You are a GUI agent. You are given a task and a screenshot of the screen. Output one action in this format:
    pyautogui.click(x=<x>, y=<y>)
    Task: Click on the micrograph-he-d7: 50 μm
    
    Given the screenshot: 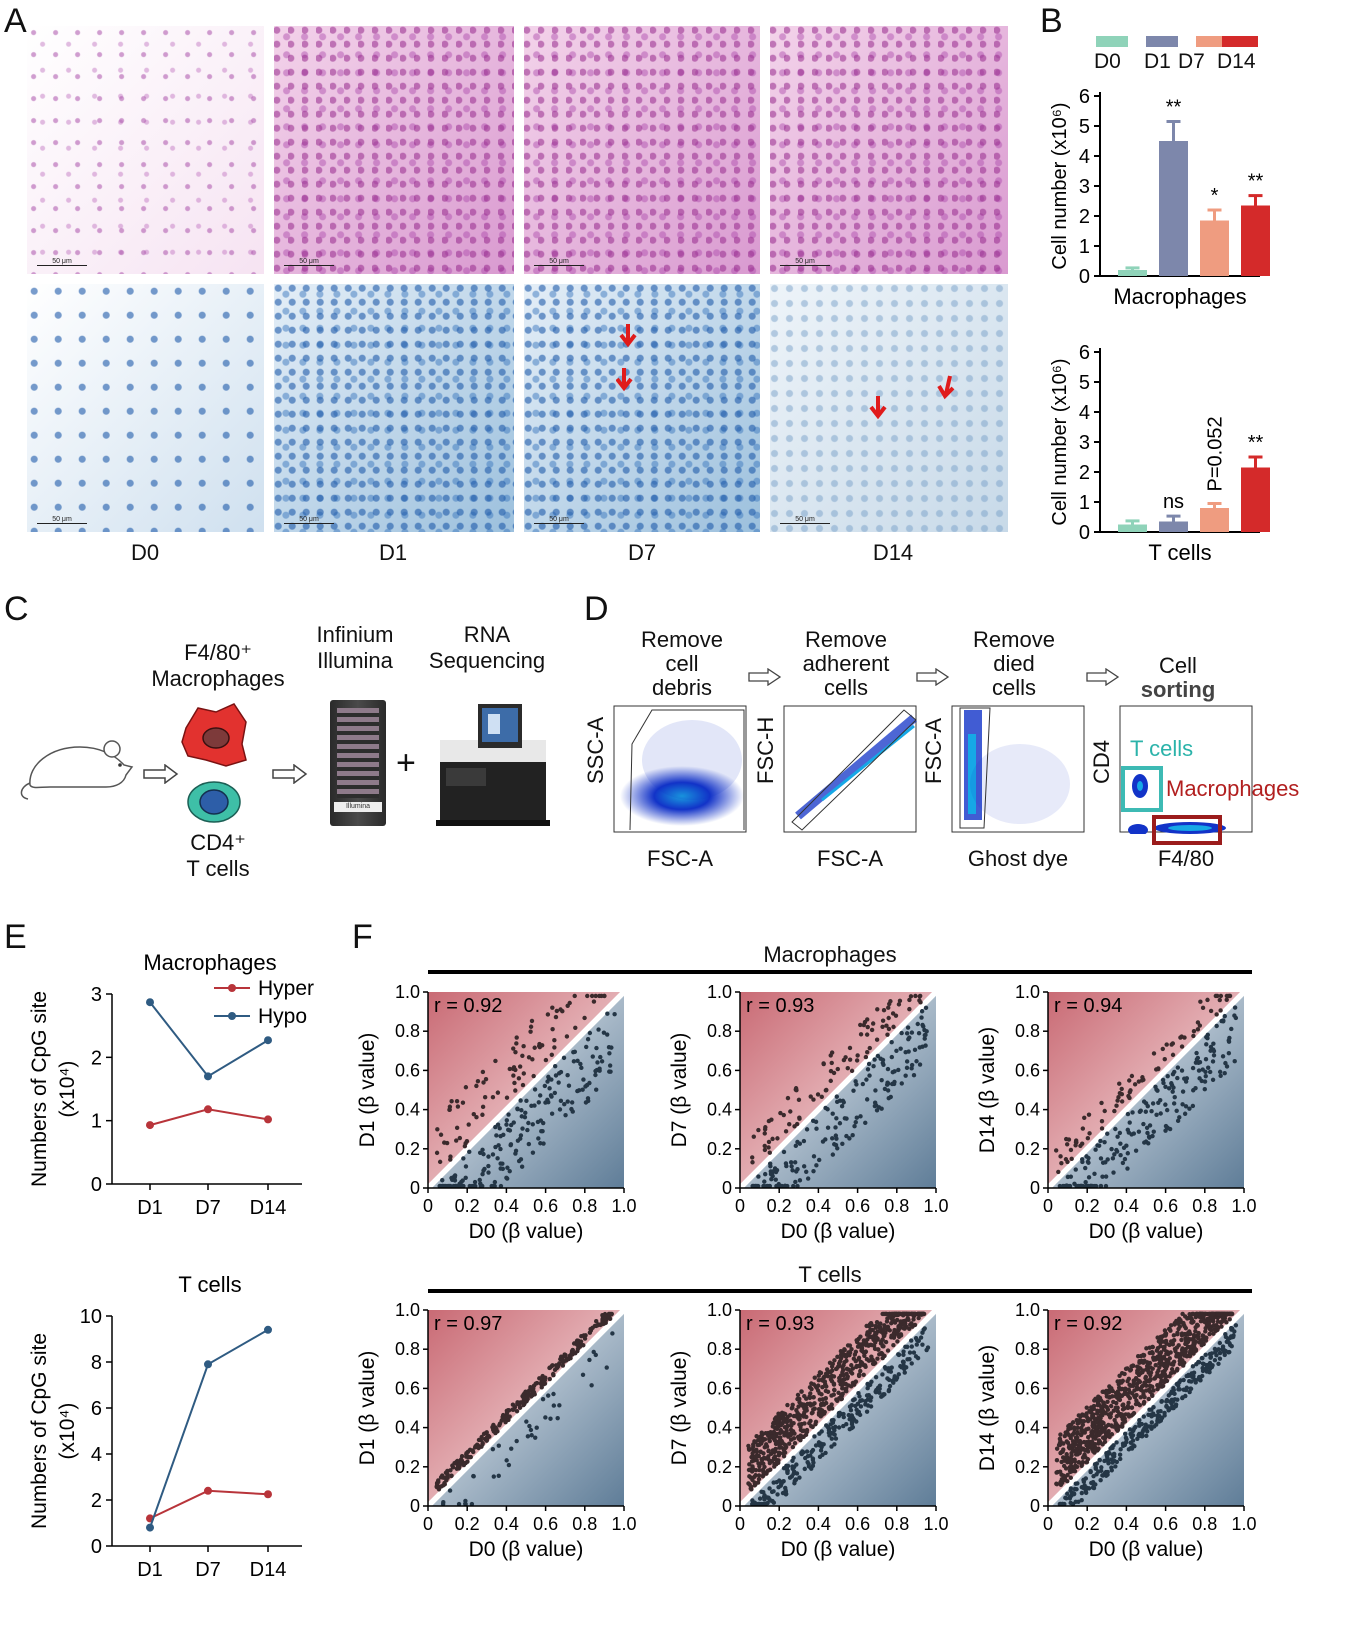 What is the action you would take?
    pyautogui.click(x=642, y=150)
    